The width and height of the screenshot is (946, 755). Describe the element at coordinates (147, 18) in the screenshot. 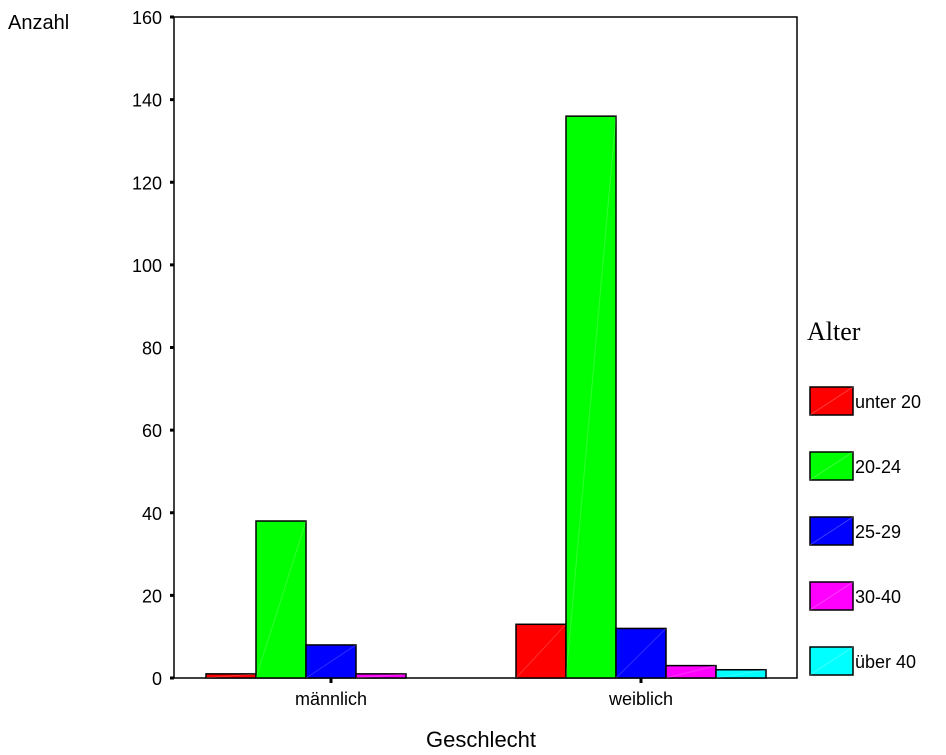

I see `y-tick-label: 160` at that location.